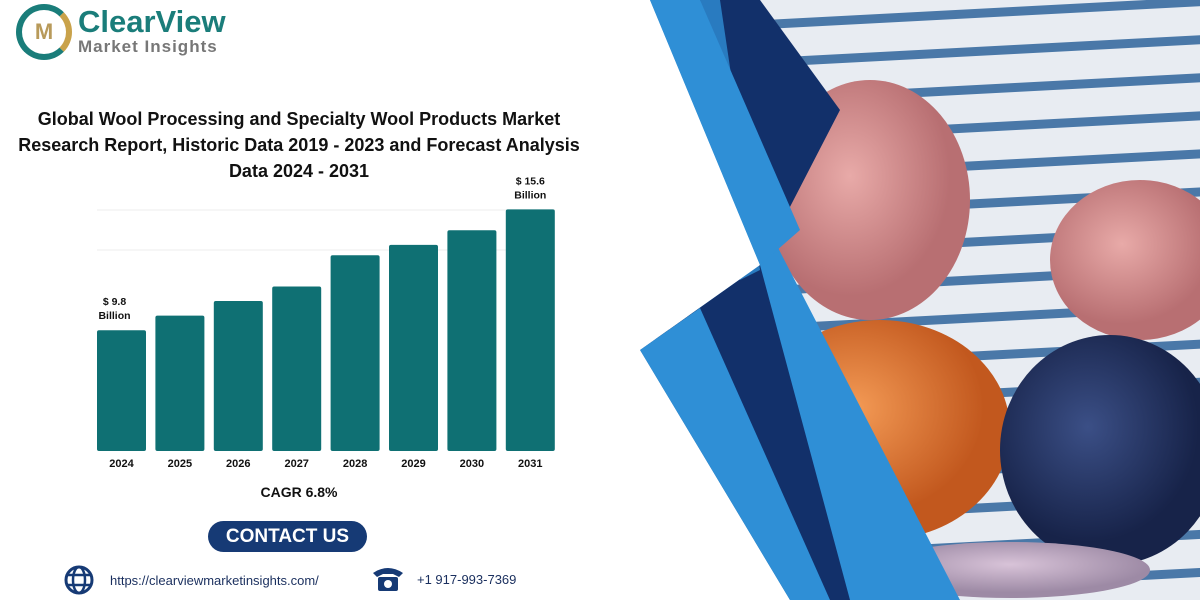 Image resolution: width=1200 pixels, height=600 pixels. I want to click on phone-number: +1 917-993-7369, so click(467, 579).